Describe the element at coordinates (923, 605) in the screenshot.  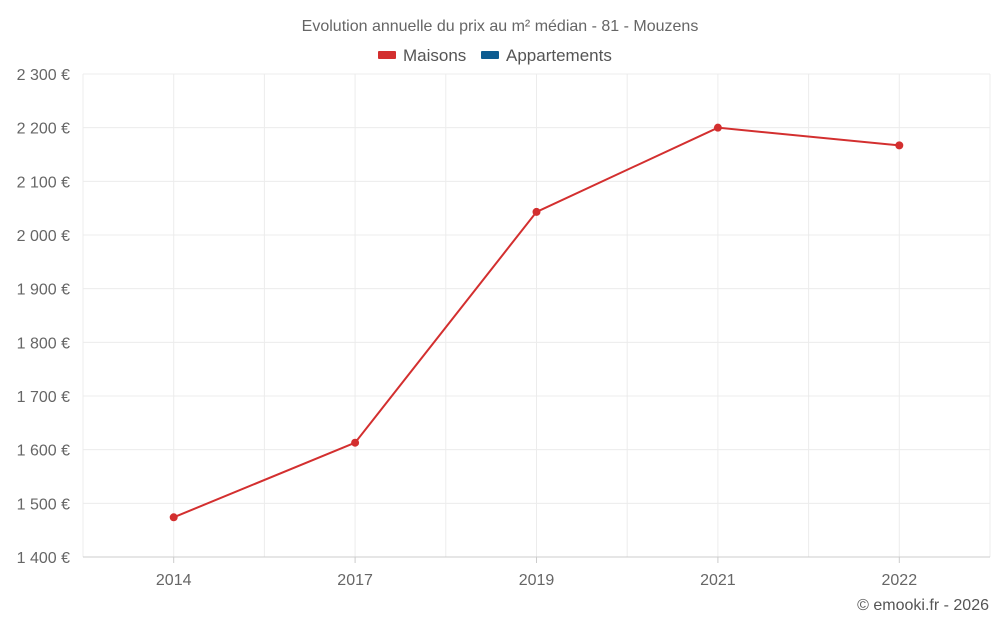
I see `copyright-credit: © emooki.fr - 2026` at that location.